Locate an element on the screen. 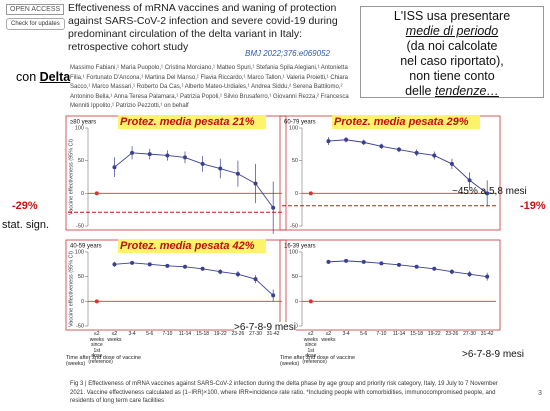 The height and width of the screenshot is (411, 550). age-label: 40-59 years is located at coordinates (86, 247).